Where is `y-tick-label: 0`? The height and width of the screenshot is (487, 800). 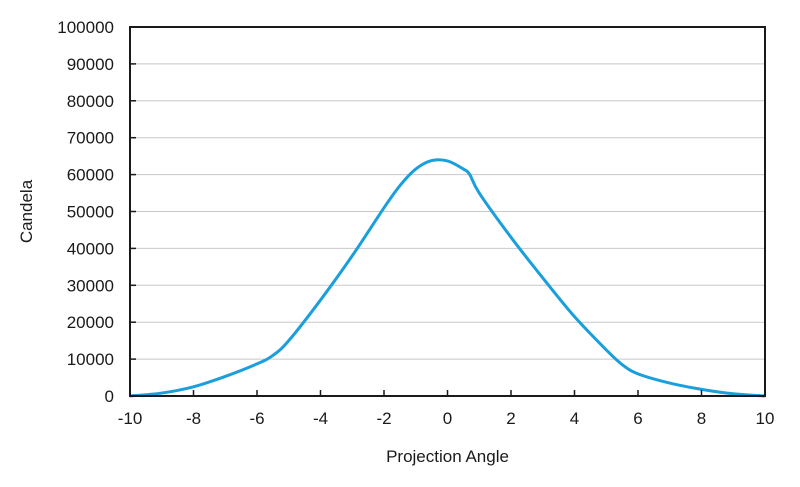
y-tick-label: 0 is located at coordinates (109, 396).